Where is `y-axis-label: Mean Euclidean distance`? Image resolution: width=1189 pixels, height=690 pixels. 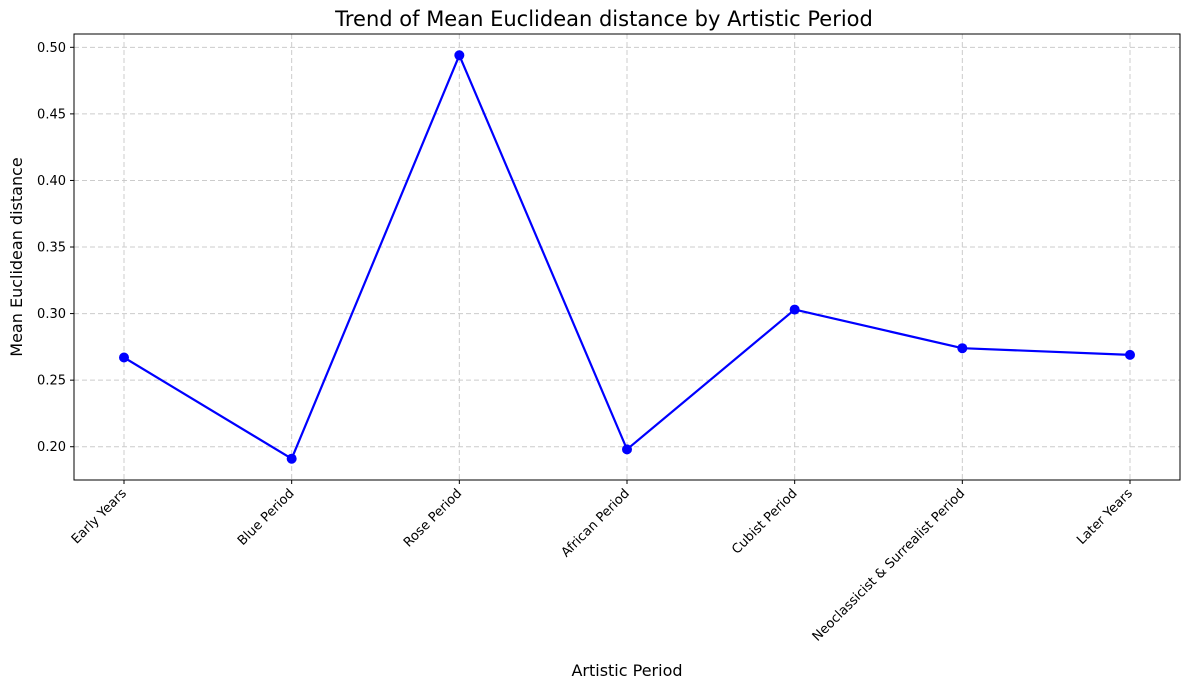 y-axis-label: Mean Euclidean distance is located at coordinates (16, 256).